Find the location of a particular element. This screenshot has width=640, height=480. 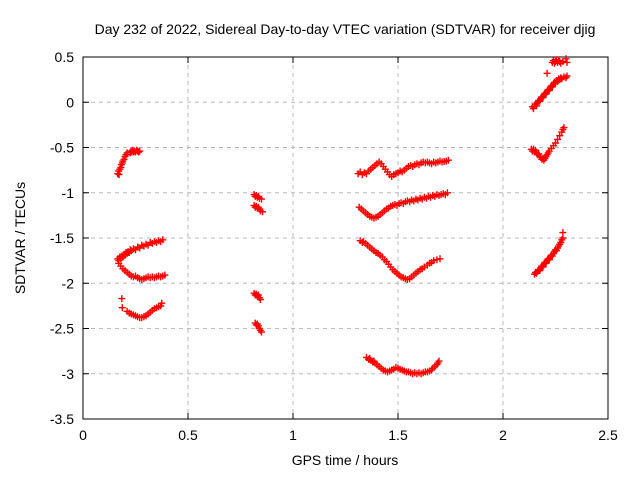

y-tick-label: 0.5 is located at coordinates (65, 57).